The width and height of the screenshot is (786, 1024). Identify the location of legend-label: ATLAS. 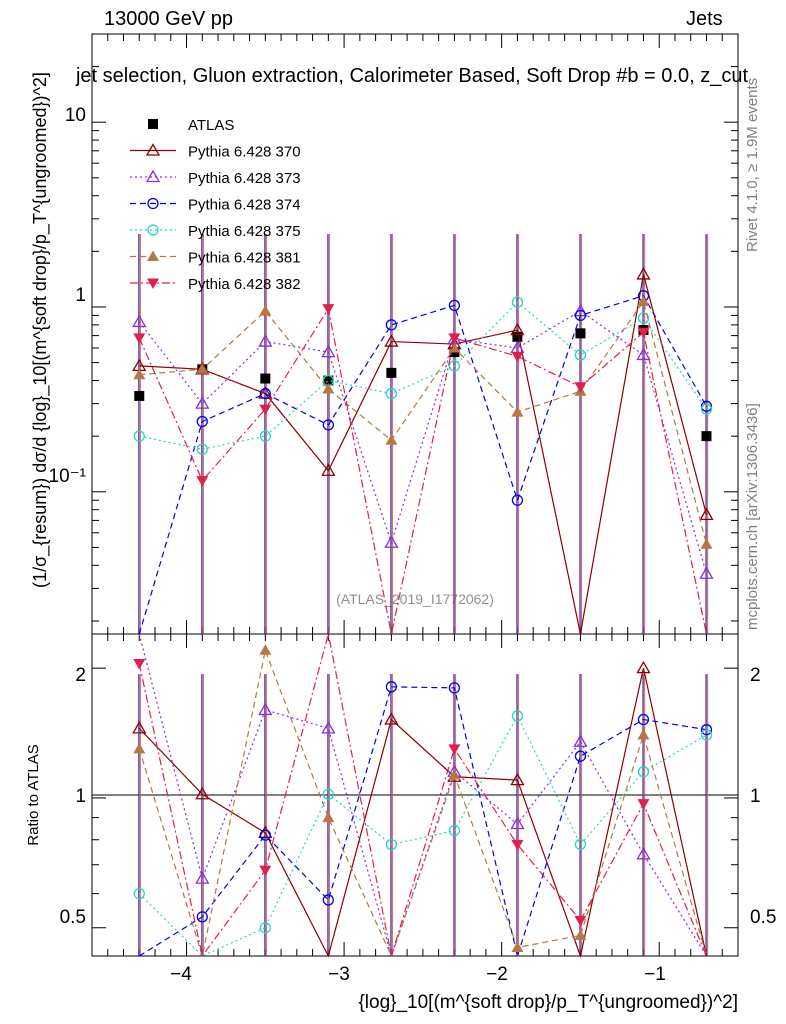
(211, 125).